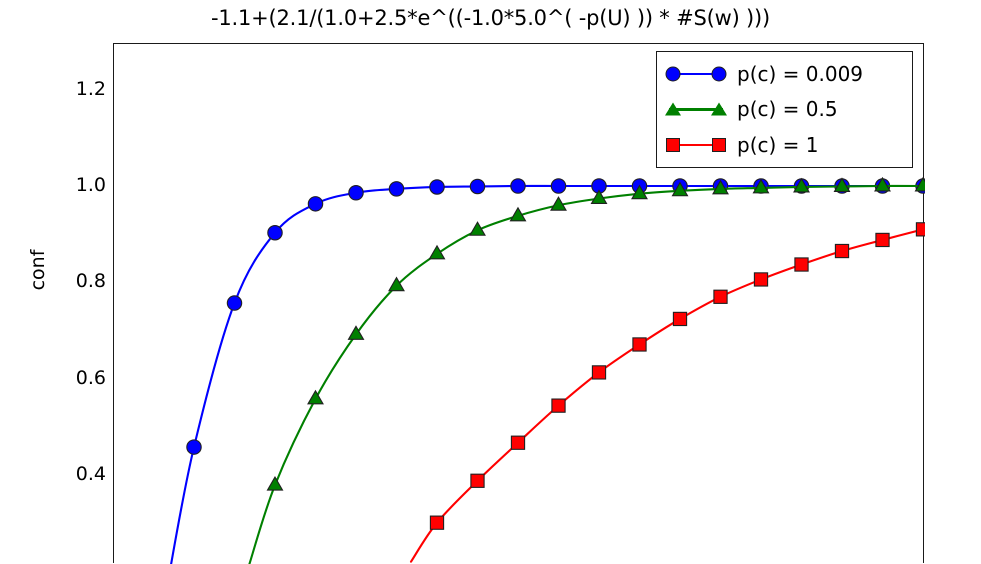 This screenshot has width=981, height=564. I want to click on legend-sample-circle-icon, so click(696, 74).